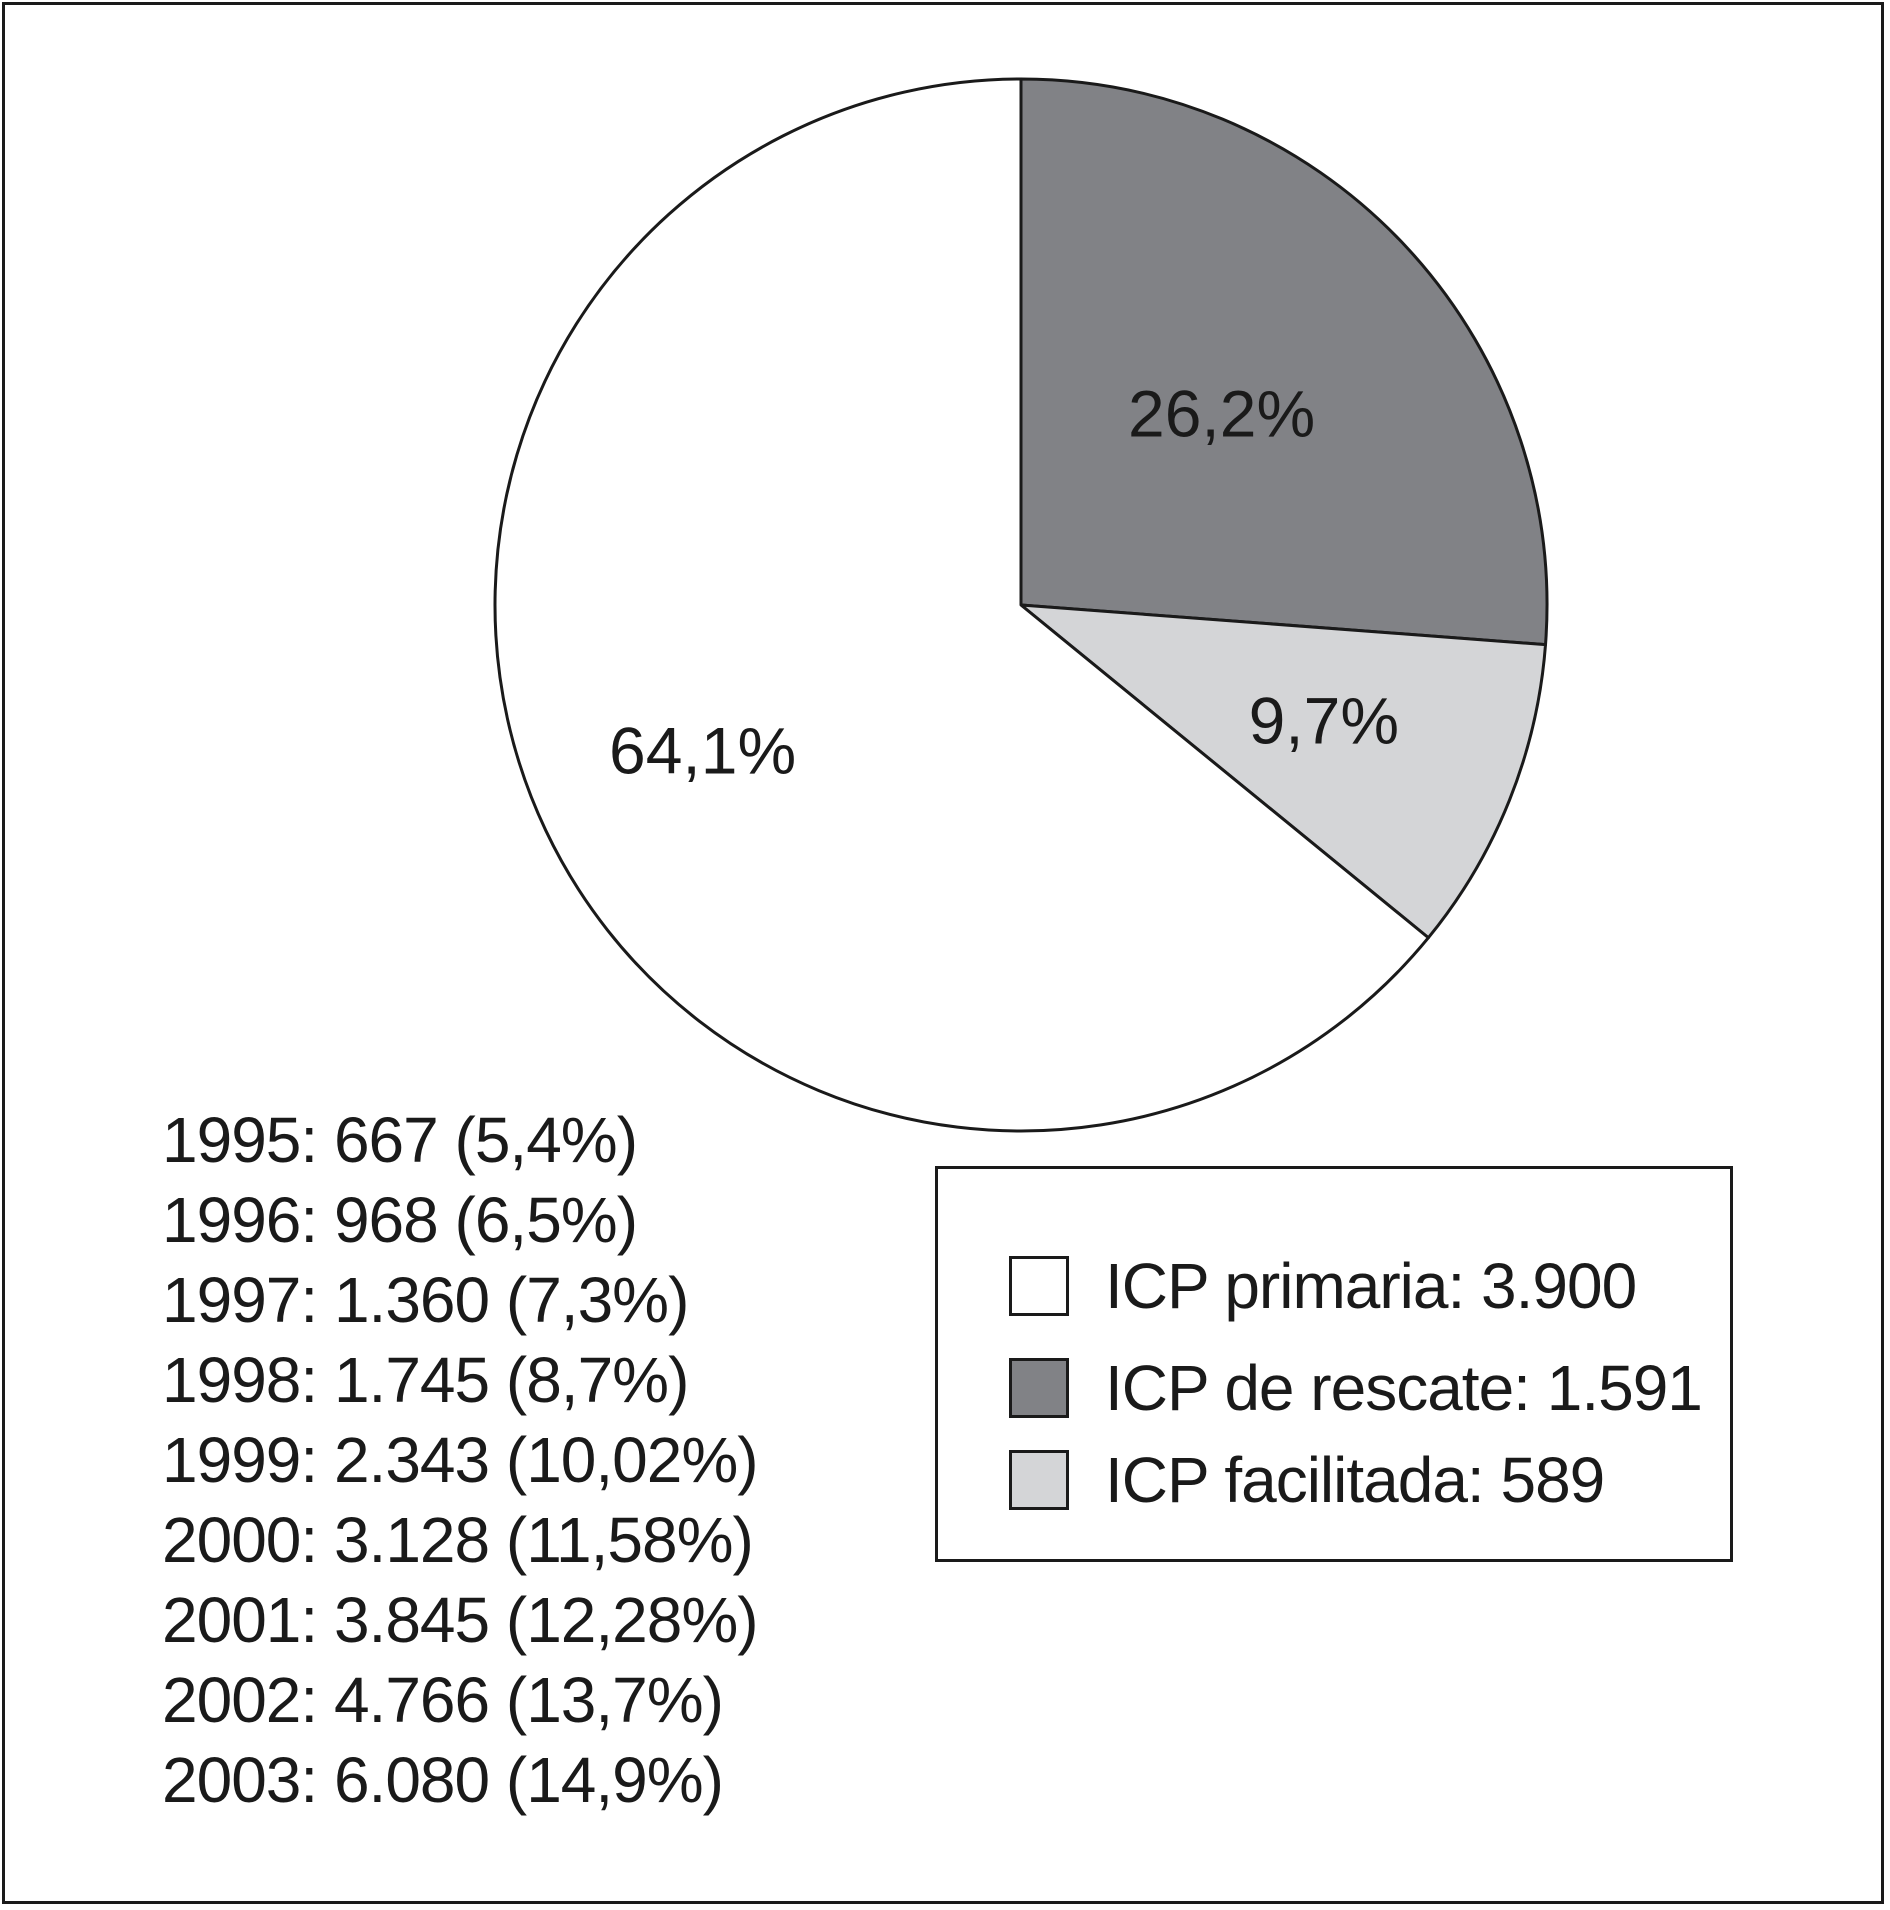  What do you see at coordinates (1039, 1480) in the screenshot?
I see `legend-swatch-icp-facilitada` at bounding box center [1039, 1480].